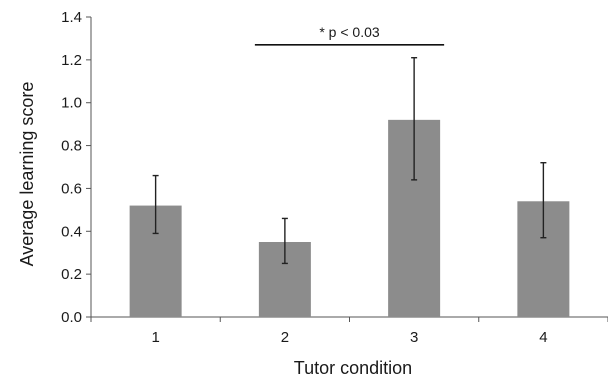 The image size is (608, 381). What do you see at coordinates (285, 337) in the screenshot?
I see `x-tick-label: 2` at bounding box center [285, 337].